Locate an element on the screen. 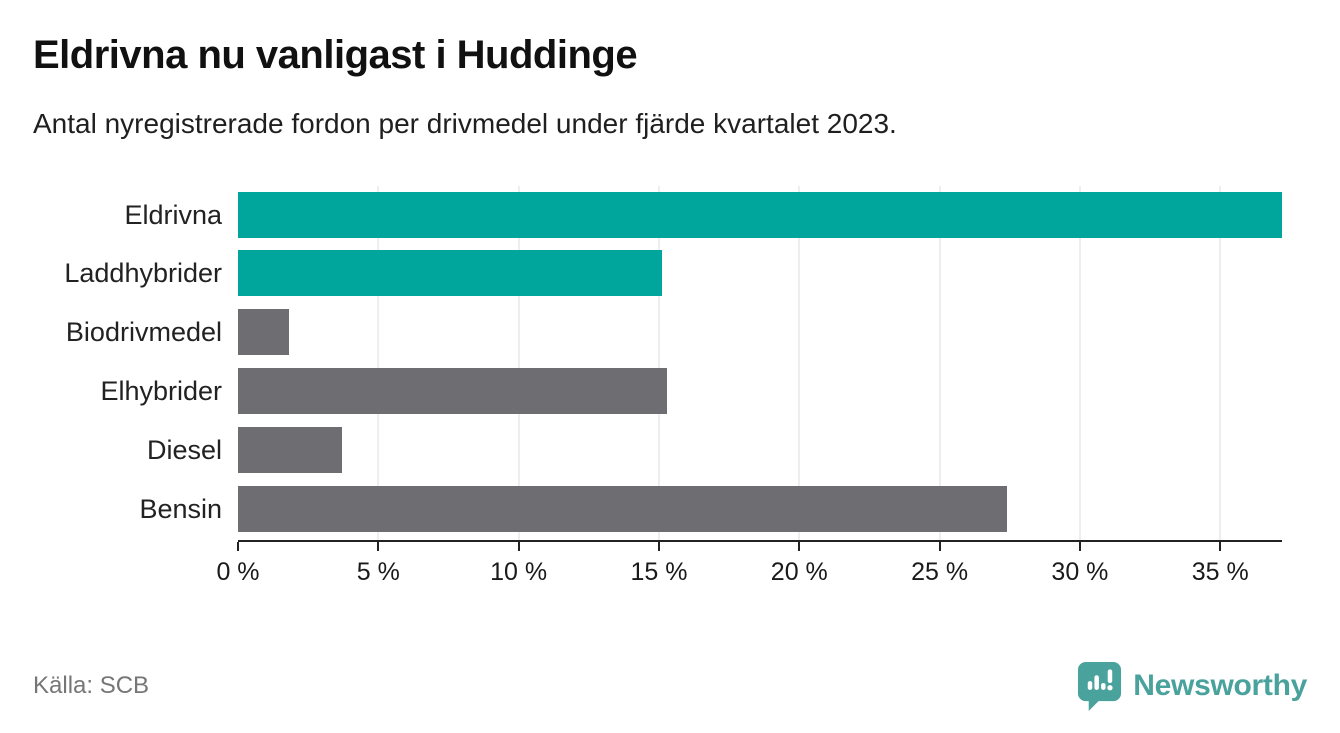  tick-label-25: 25 % is located at coordinates (940, 571).